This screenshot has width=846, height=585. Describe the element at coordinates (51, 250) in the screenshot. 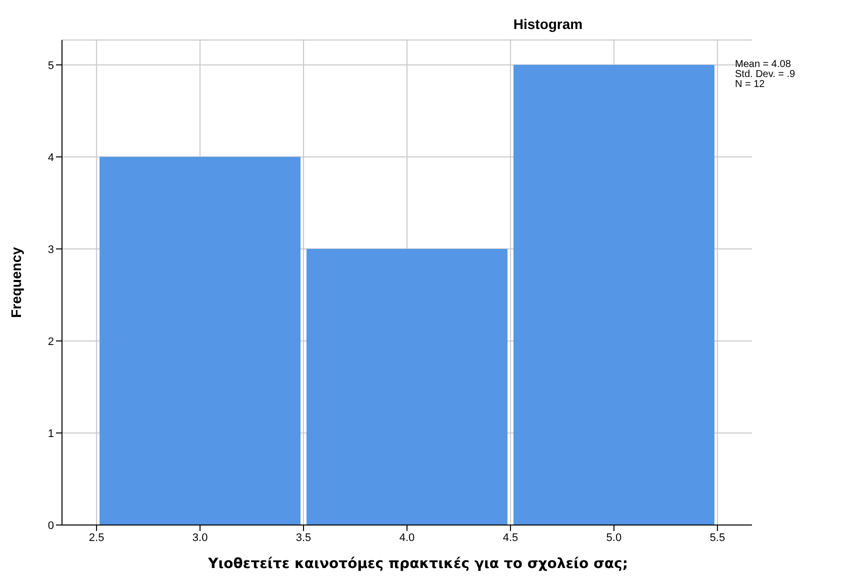

I see `y-tick-label: 3` at that location.